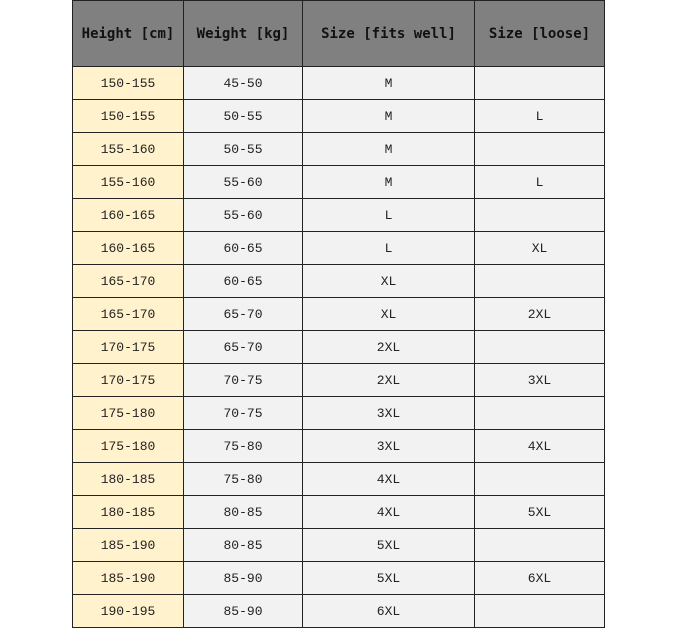 The width and height of the screenshot is (676, 629). I want to click on table-row: 180-185 75-80 4XL, so click(338, 479).